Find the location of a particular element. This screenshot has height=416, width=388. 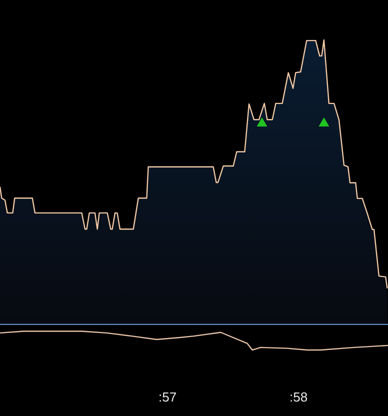

x-tick-label: :57 is located at coordinates (167, 397).